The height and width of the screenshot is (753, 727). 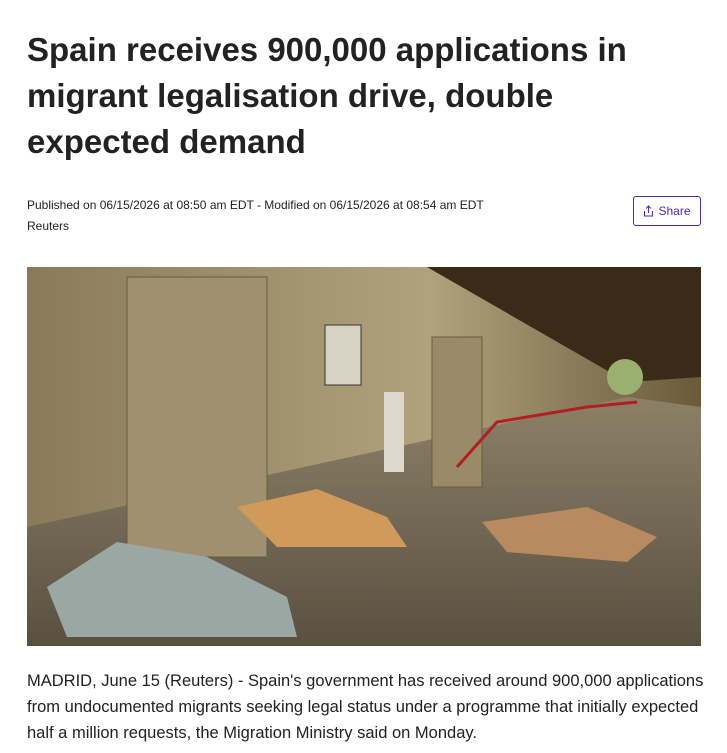 What do you see at coordinates (674, 211) in the screenshot?
I see `share-label: Share` at bounding box center [674, 211].